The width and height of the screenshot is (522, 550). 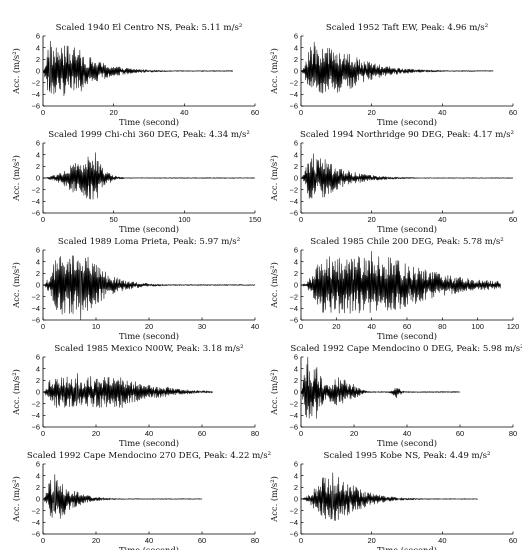 I want to click on x-tick-label: 120, so click(x=513, y=326).